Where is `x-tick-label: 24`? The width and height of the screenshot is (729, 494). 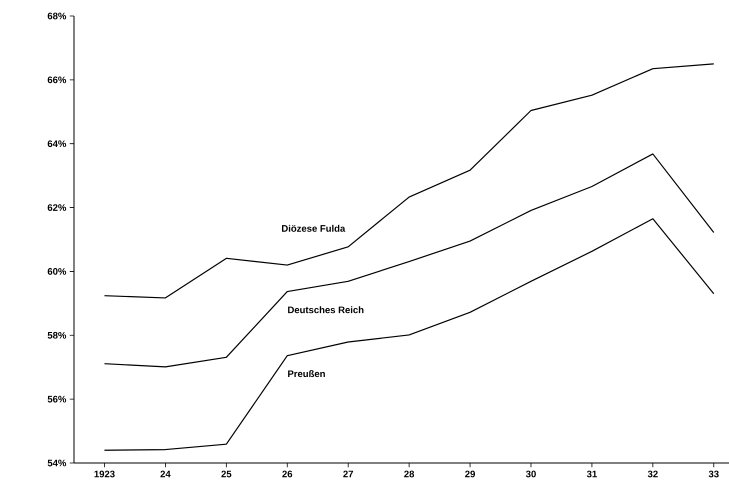
x-tick-label: 24 is located at coordinates (165, 474).